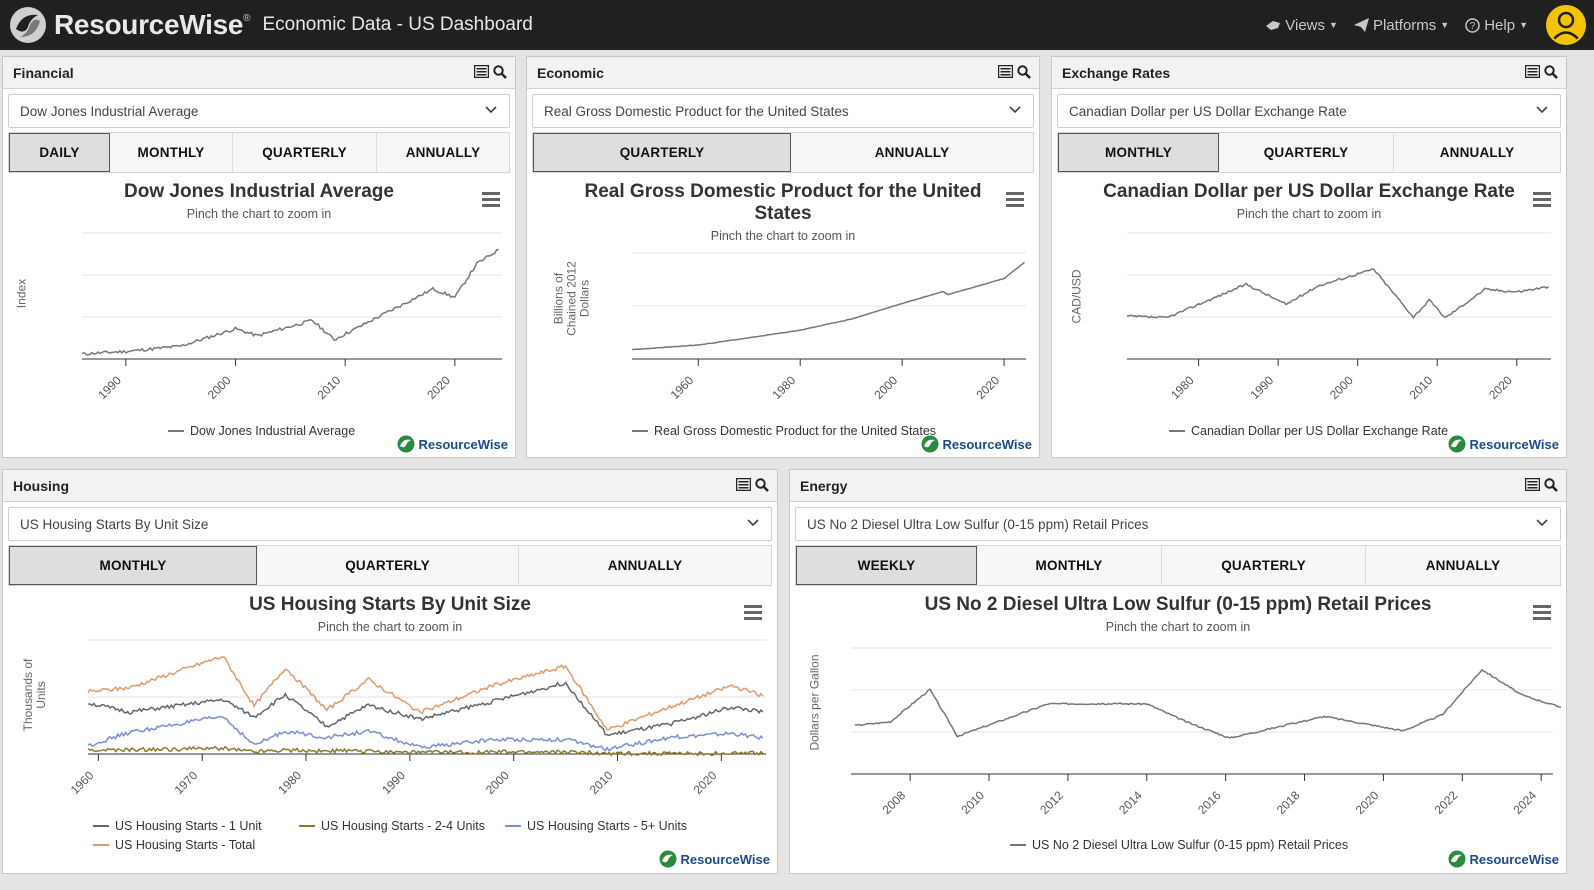  What do you see at coordinates (1446, 802) in the screenshot?
I see `x-tick-label: 2022` at bounding box center [1446, 802].